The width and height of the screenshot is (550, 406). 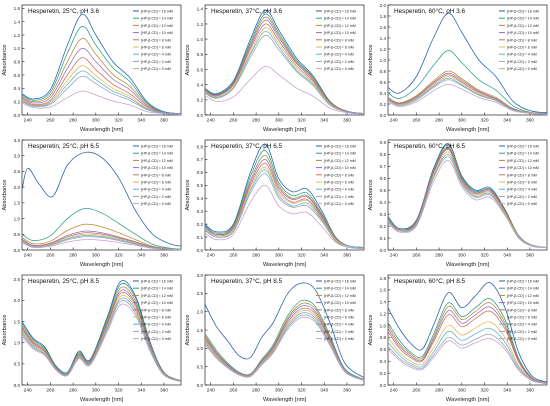 I want to click on y-tick-label: 2.5, so click(x=17, y=171).